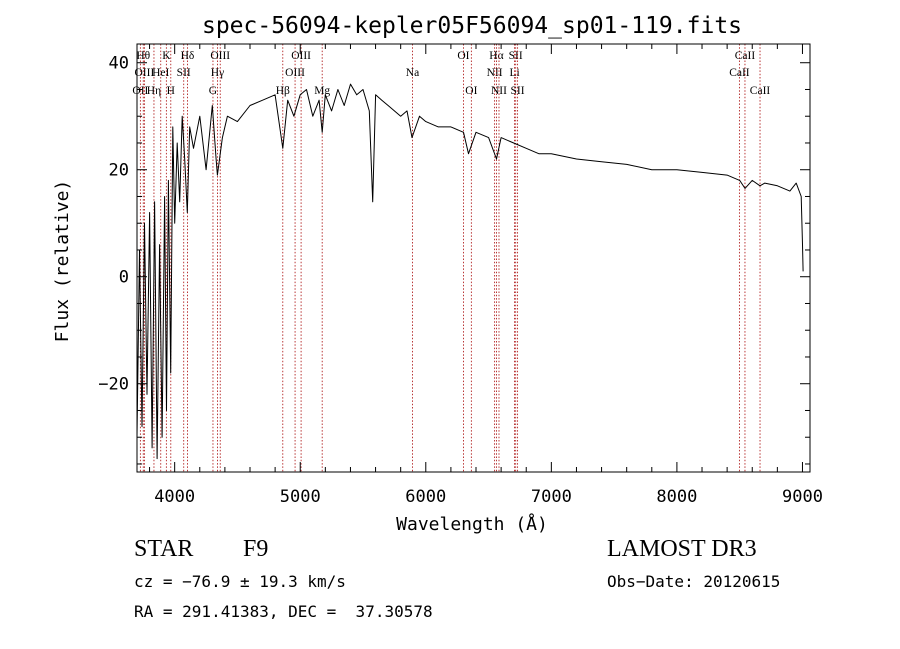  I want to click on spectral-line-label-17: OI, so click(463, 56).